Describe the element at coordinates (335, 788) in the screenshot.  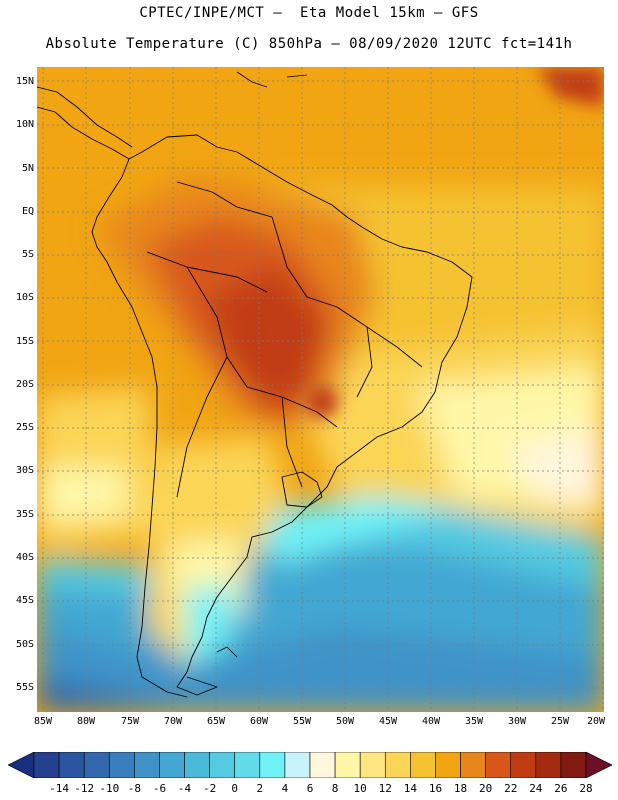
I see `colorbar-label: 8` at that location.